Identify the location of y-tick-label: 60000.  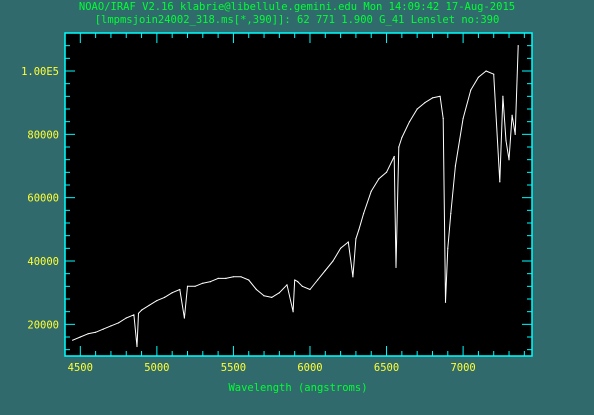
(43, 199).